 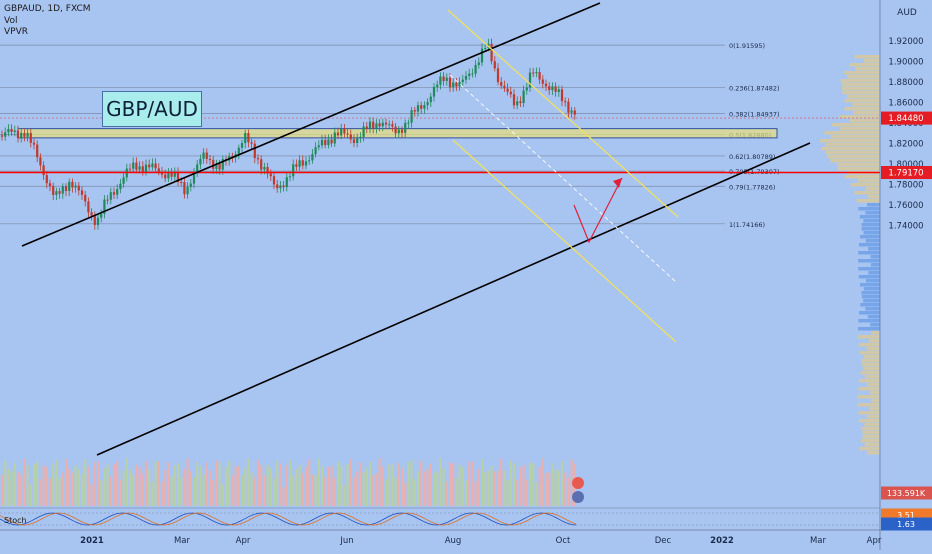 What do you see at coordinates (578, 497) in the screenshot?
I see `event-marker-icon` at bounding box center [578, 497].